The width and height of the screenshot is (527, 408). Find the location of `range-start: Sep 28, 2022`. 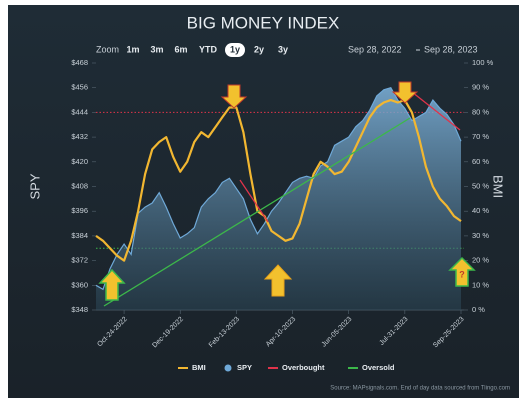

range-start: Sep 28, 2022 is located at coordinates (375, 49).